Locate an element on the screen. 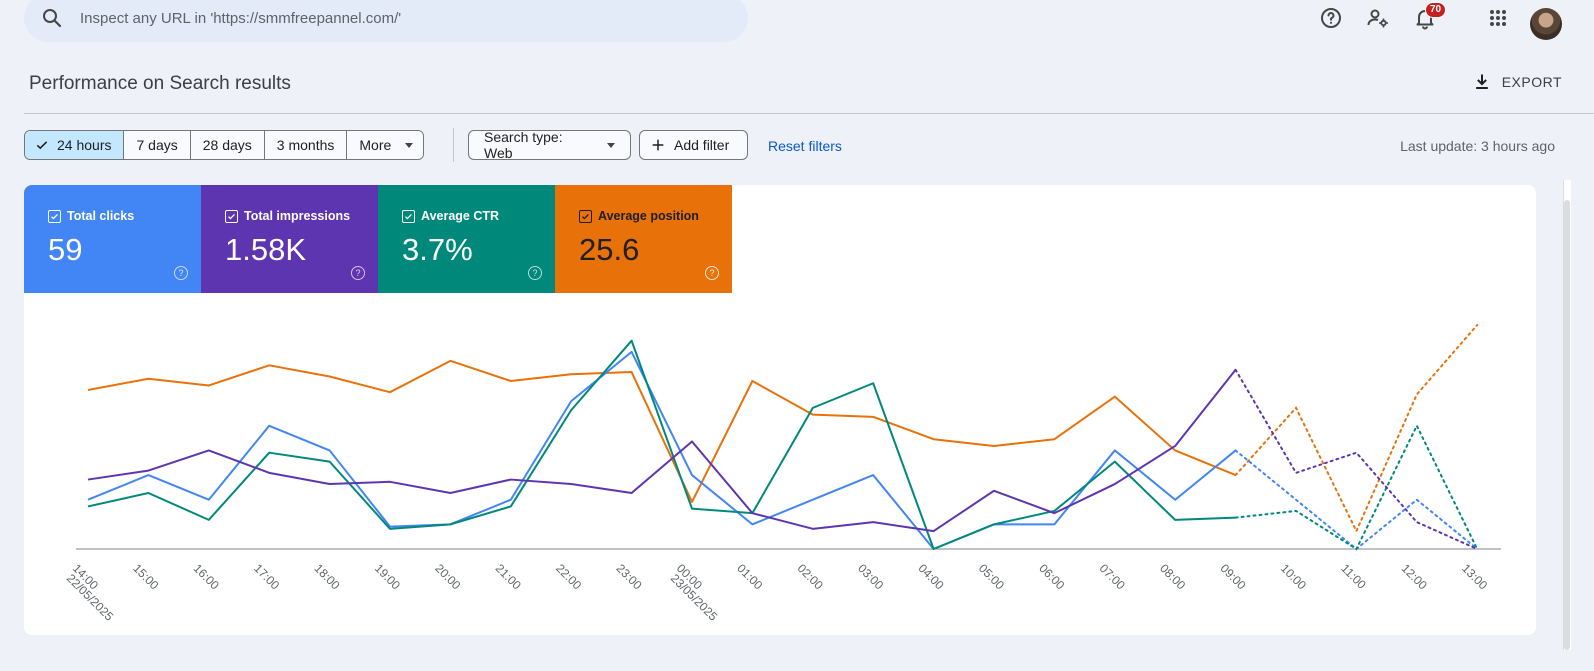 The height and width of the screenshot is (671, 1594). x-tick-label: 23:00 is located at coordinates (628, 576).